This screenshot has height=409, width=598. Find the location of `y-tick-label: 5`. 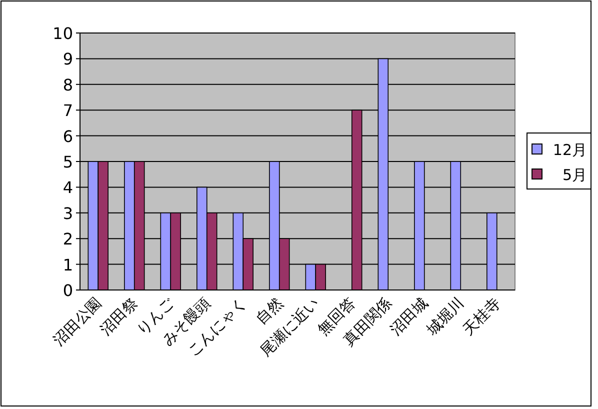

y-tick-label: 5 is located at coordinates (67, 162).